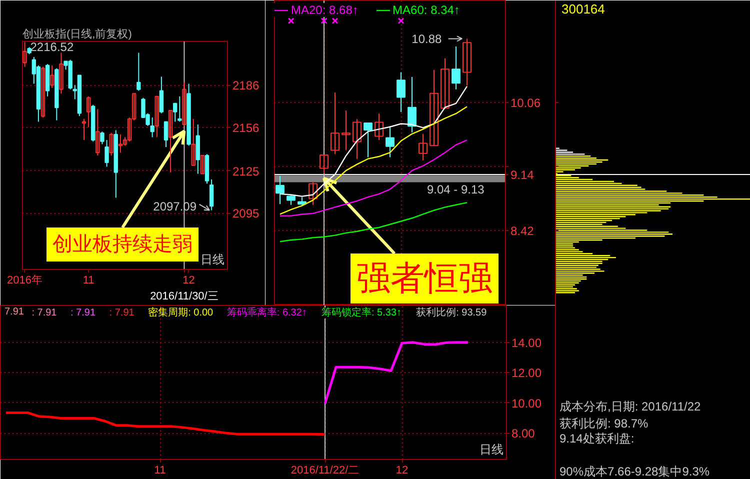 The image size is (750, 479). I want to click on legend-label: MA60: 8.34↑, so click(426, 10).